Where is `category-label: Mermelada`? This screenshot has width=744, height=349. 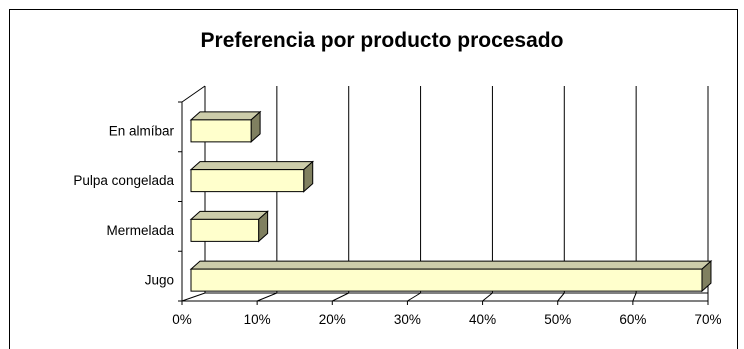 category-label: Mermelada is located at coordinates (140, 230).